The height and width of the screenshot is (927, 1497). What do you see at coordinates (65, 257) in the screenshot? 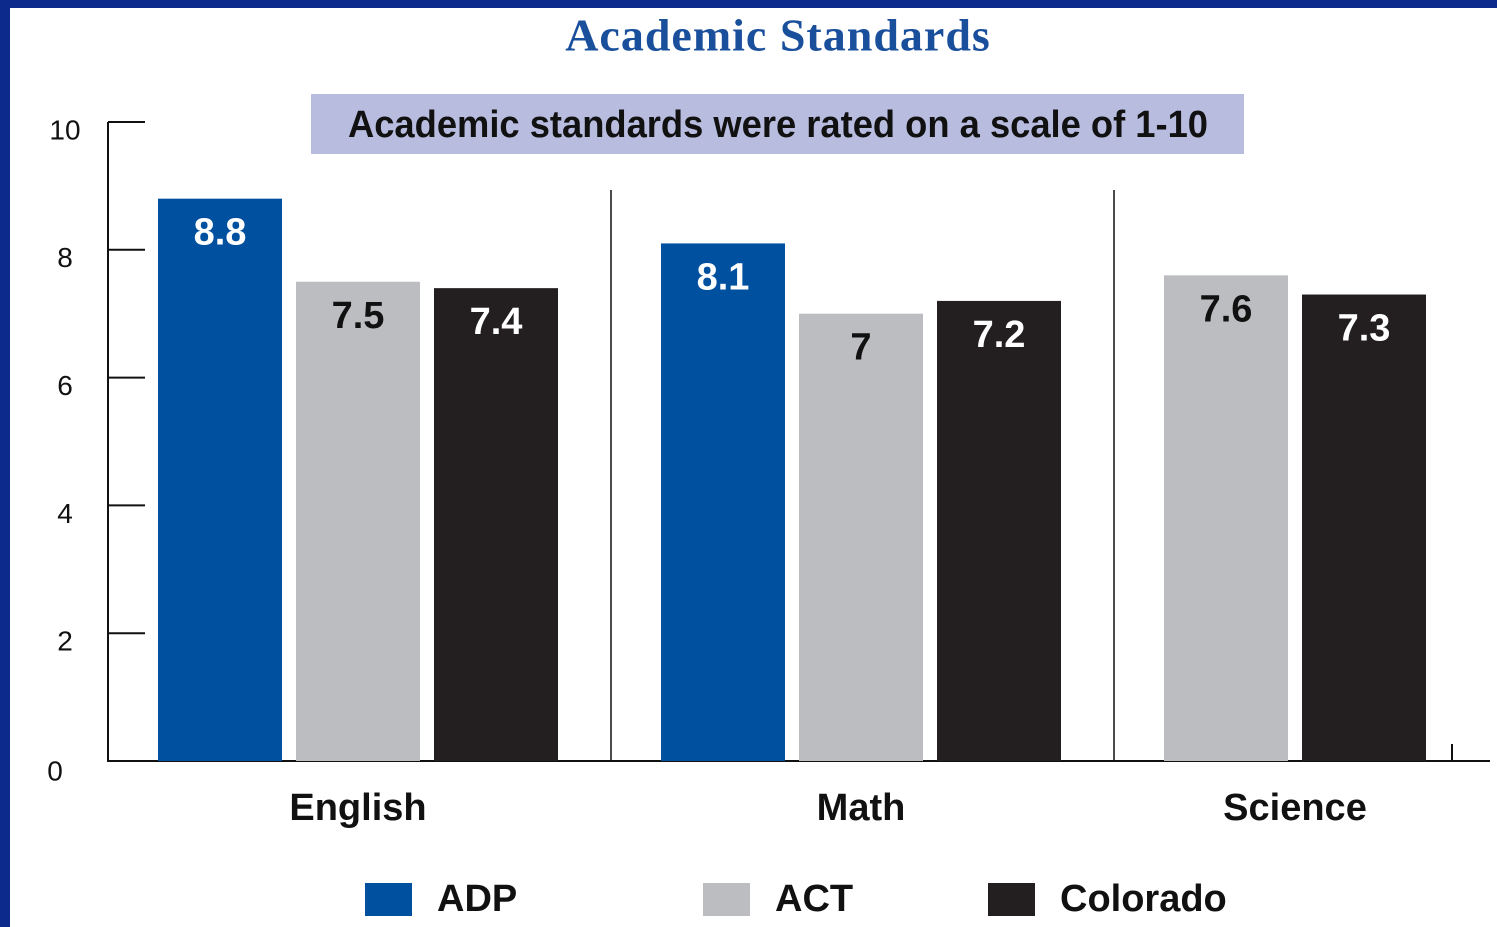
I see `y-tick-label: 8` at bounding box center [65, 257].